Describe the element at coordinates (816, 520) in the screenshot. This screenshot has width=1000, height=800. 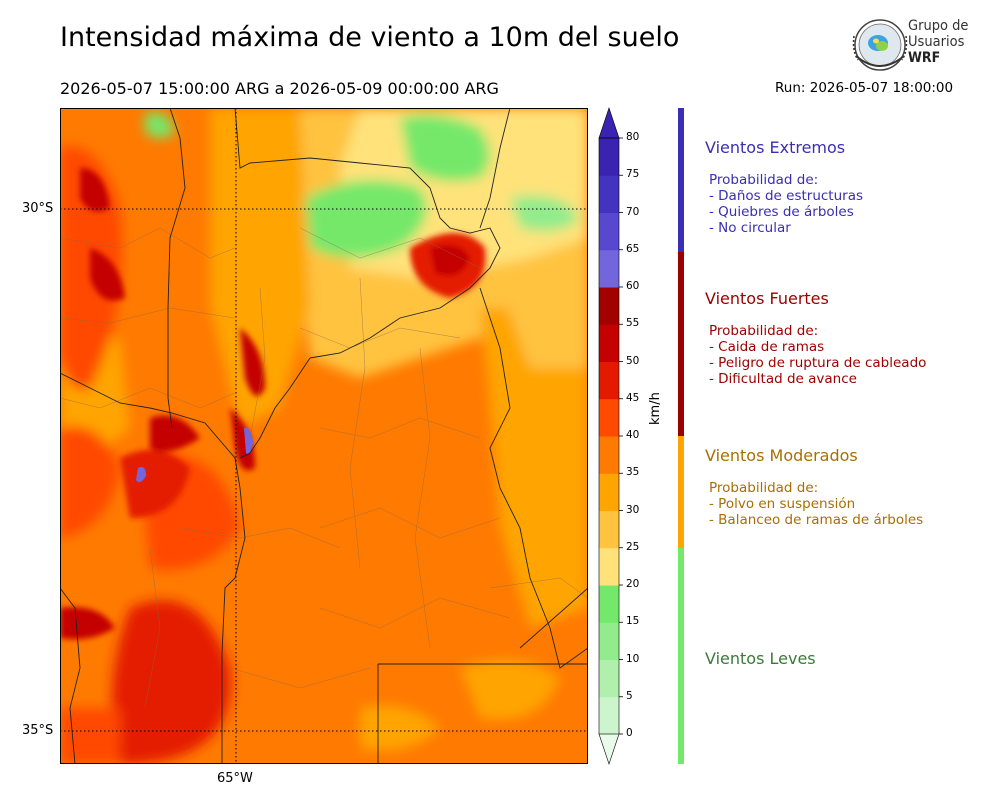
I see `desc-line: - Balanceo de ramas de árboles` at that location.